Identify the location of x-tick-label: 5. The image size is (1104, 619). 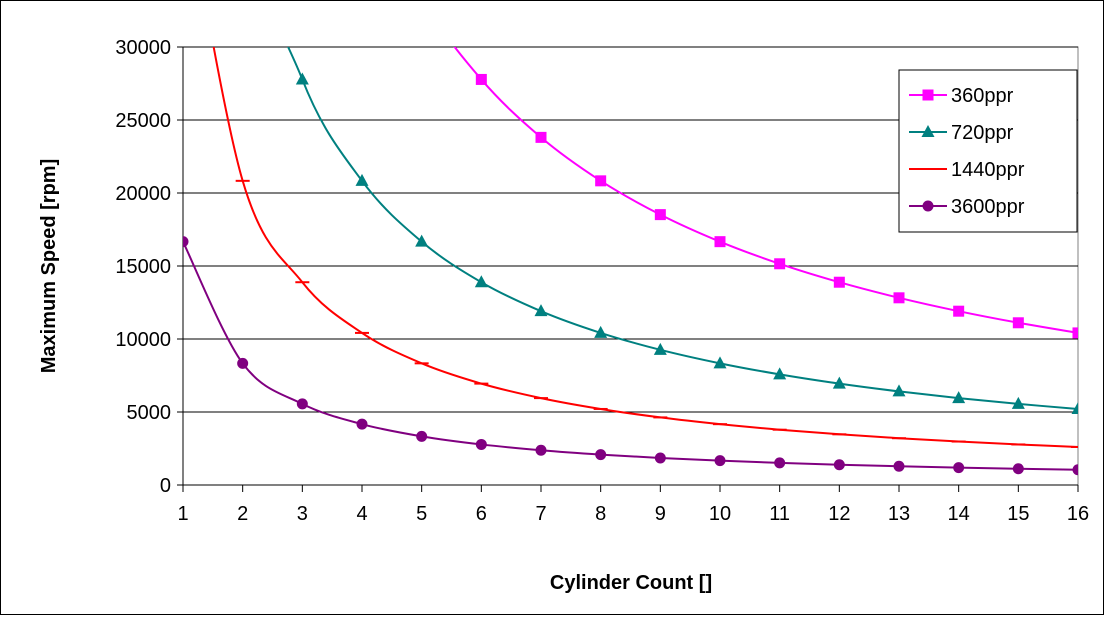
(421, 514).